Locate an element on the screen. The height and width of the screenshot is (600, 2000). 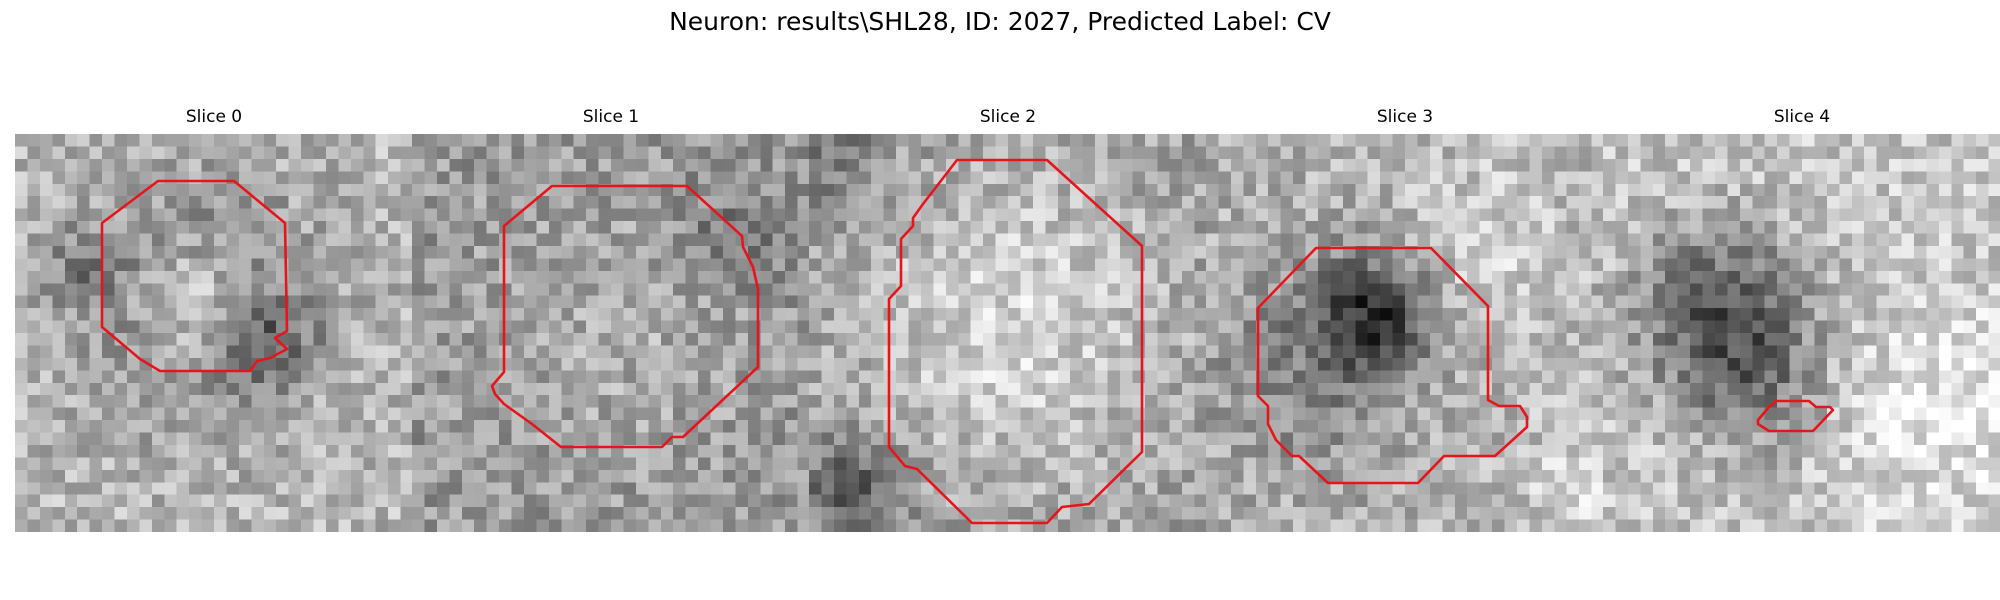
slice-title-2: Slice 2 is located at coordinates (1008, 117).